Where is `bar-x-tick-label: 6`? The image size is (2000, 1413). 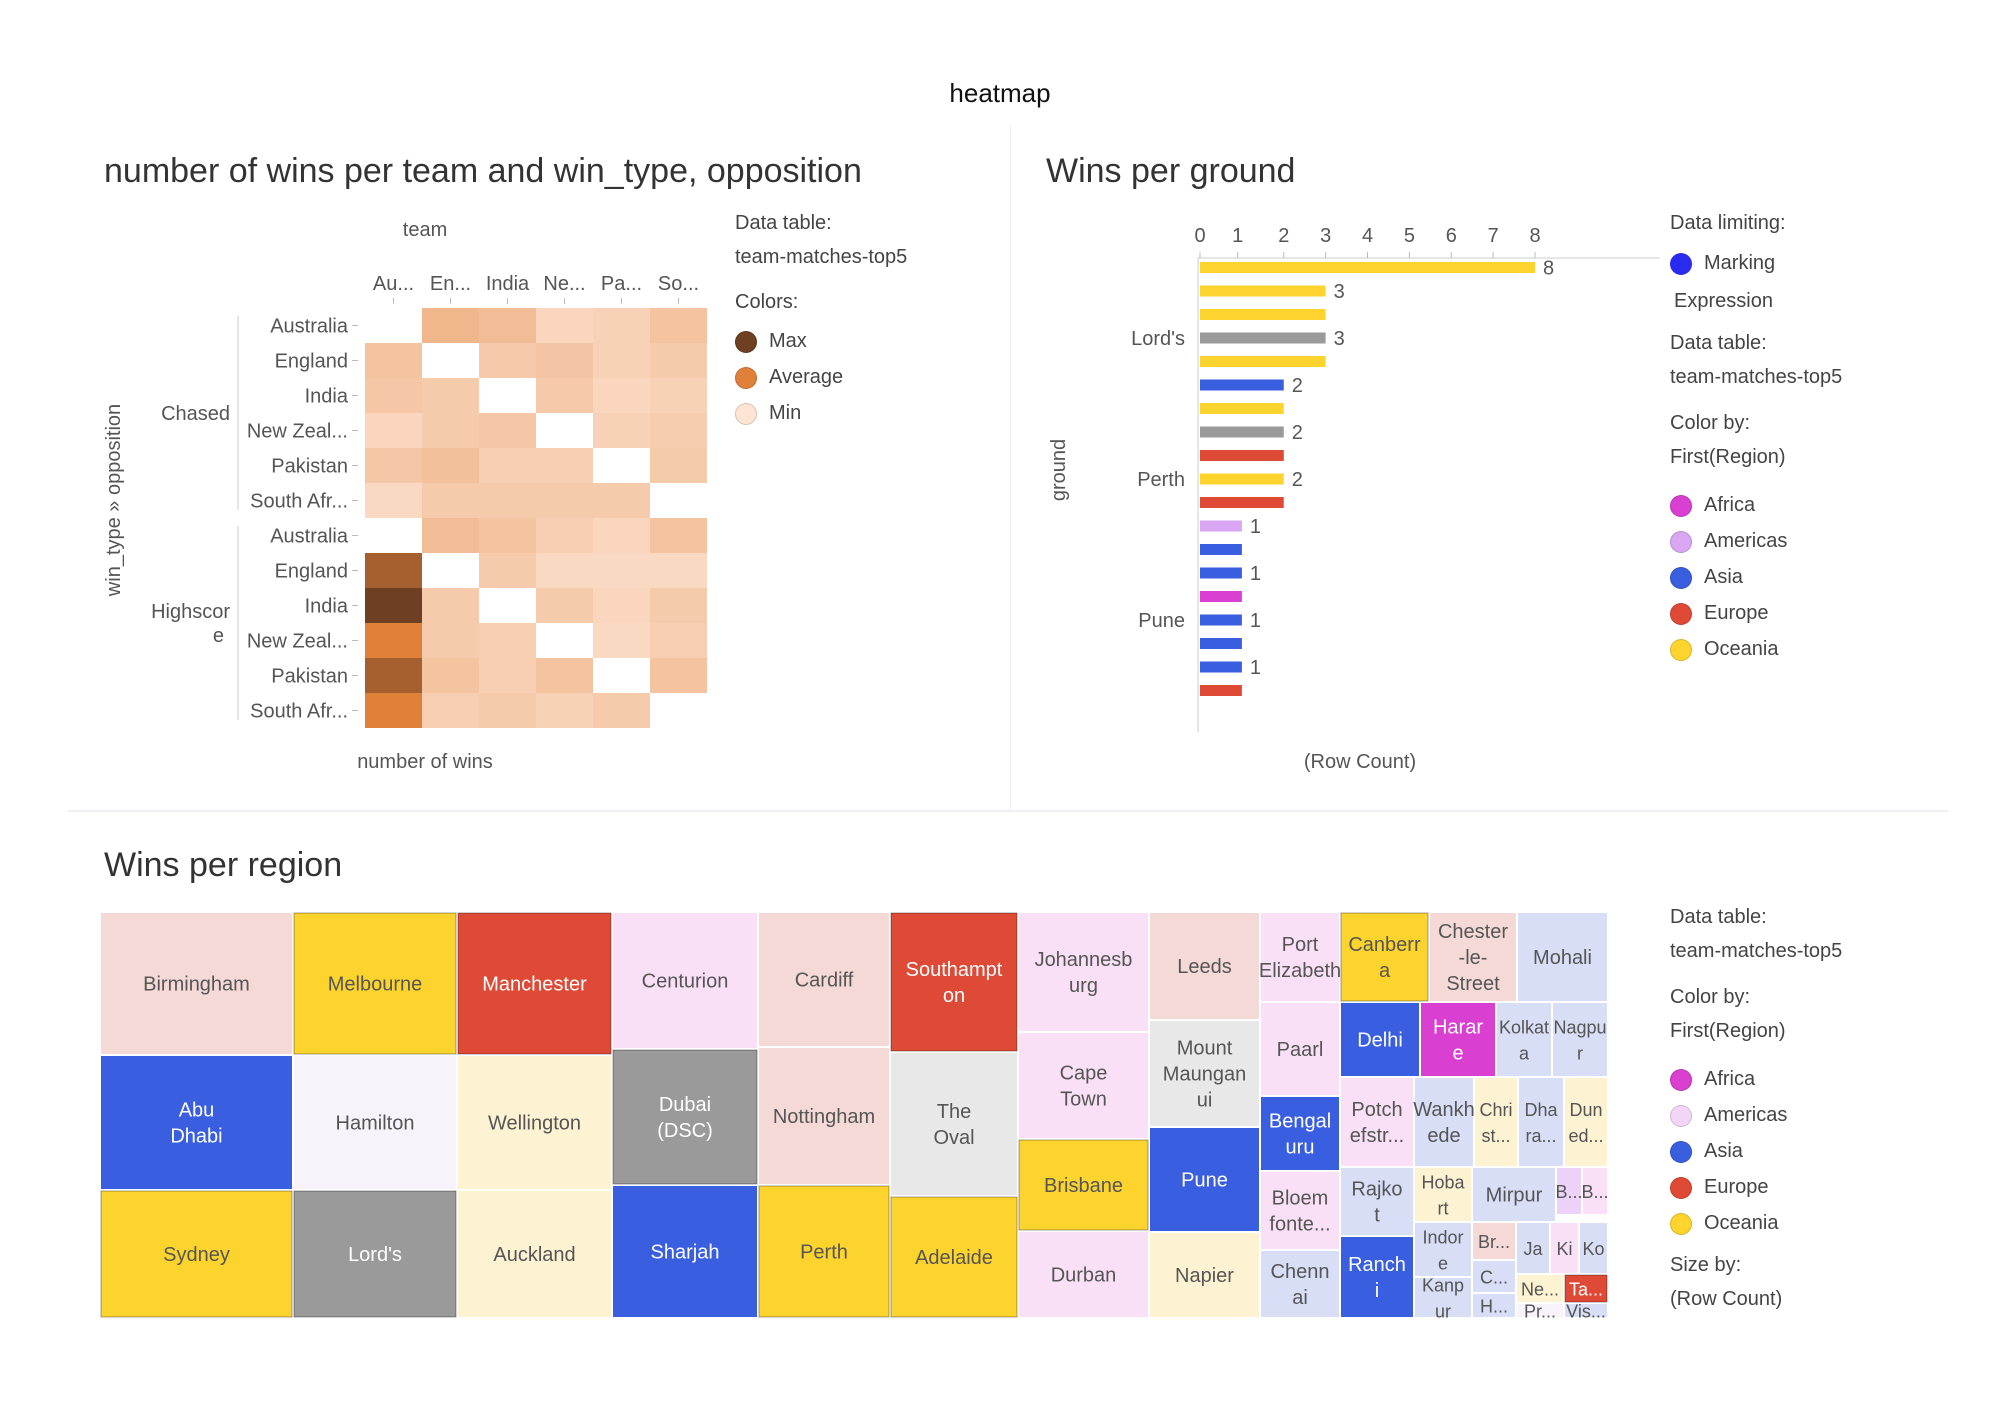
bar-x-tick-label: 6 is located at coordinates (1451, 236).